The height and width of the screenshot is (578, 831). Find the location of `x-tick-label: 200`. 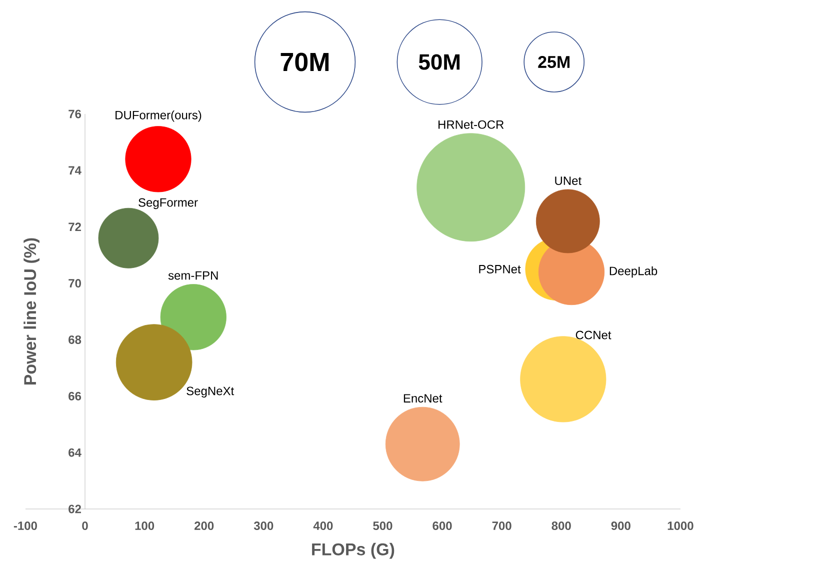

x-tick-label: 200 is located at coordinates (204, 526).